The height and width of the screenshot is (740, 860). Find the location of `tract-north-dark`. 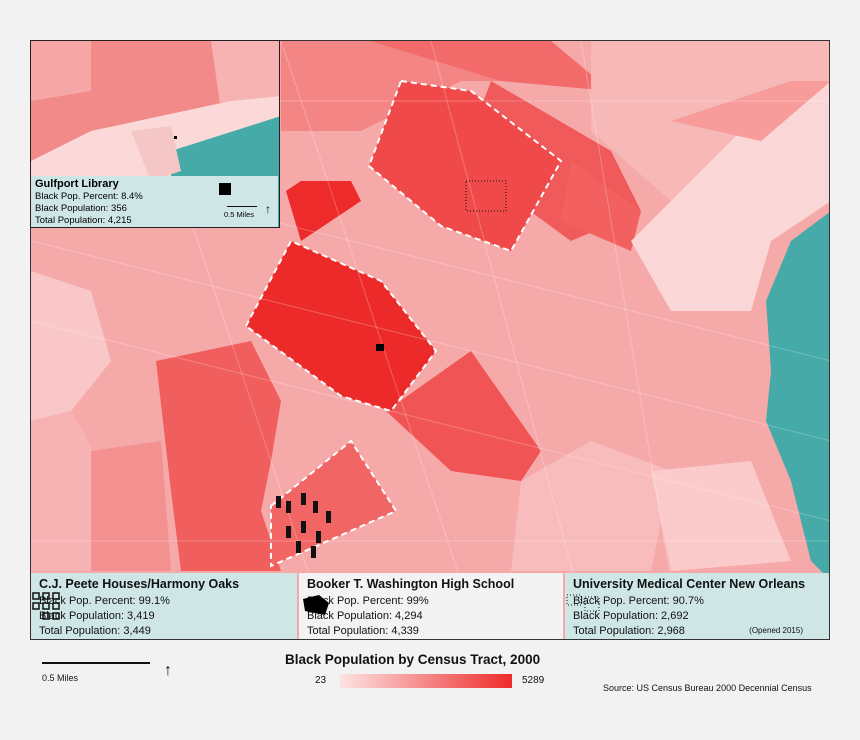

tract-north-dark is located at coordinates (491, 66).